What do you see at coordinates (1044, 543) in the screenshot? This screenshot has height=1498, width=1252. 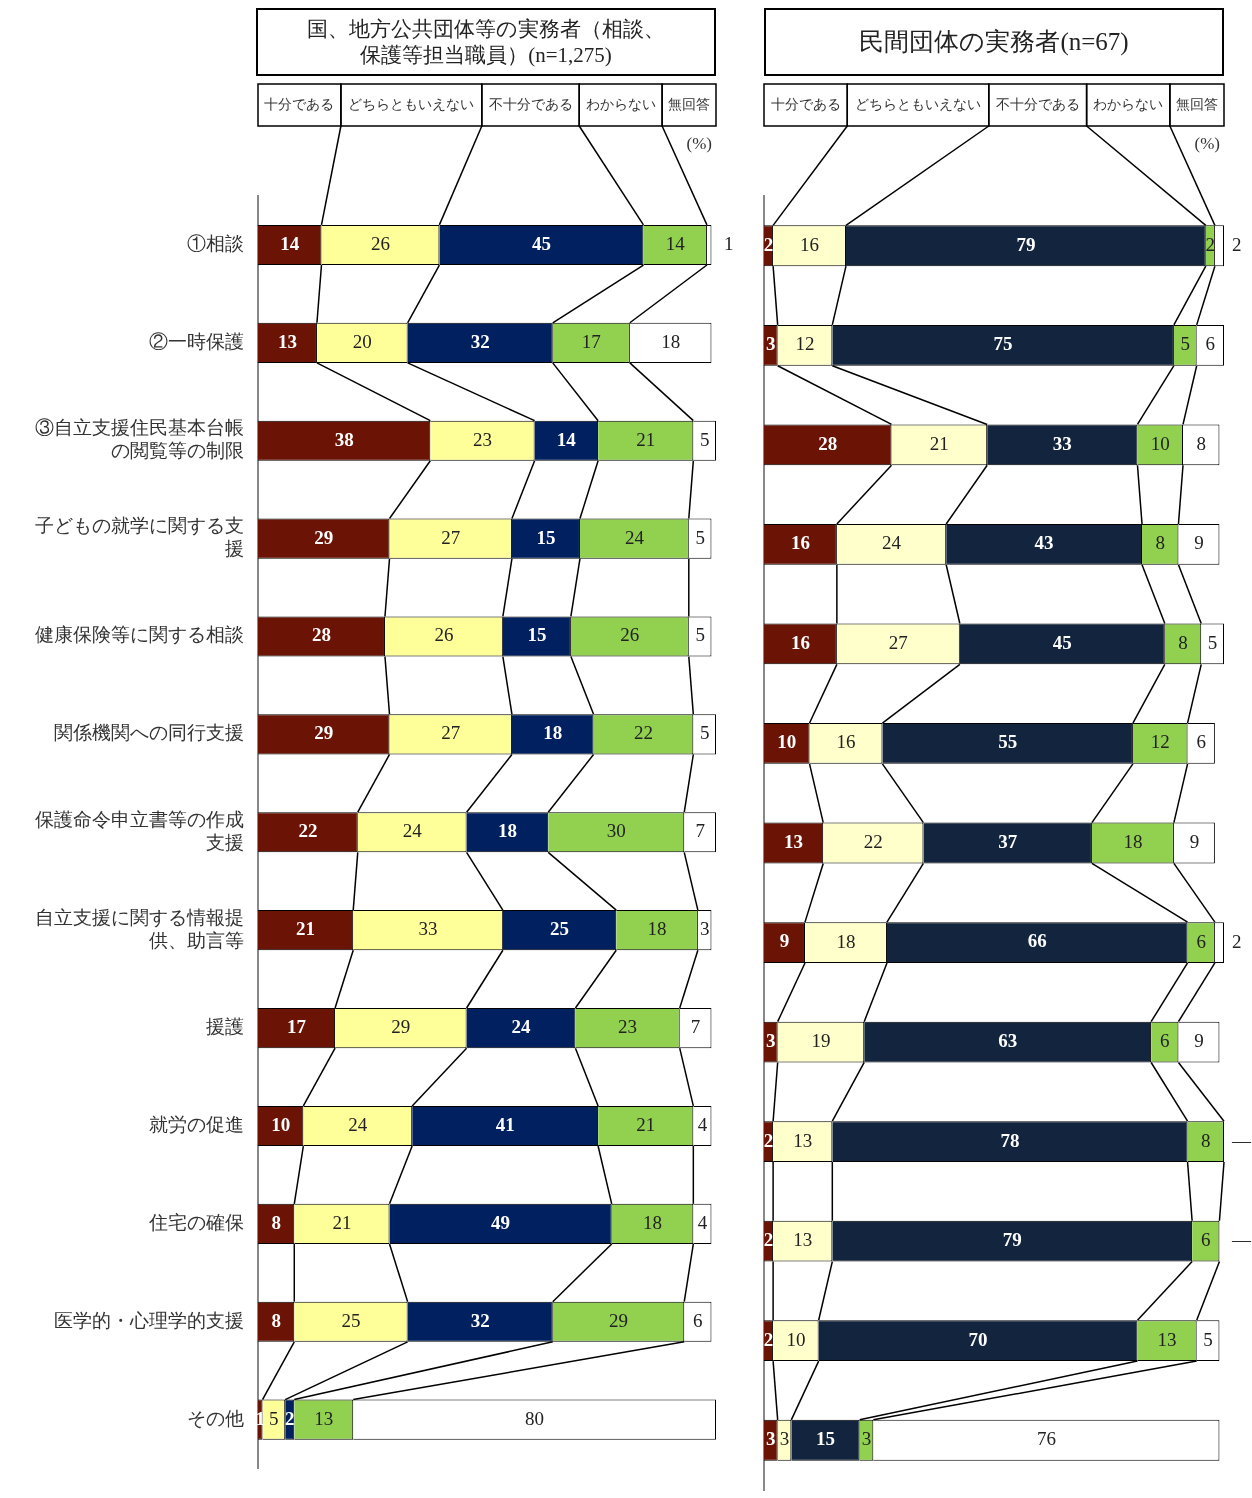 I see `data-label: 43` at bounding box center [1044, 543].